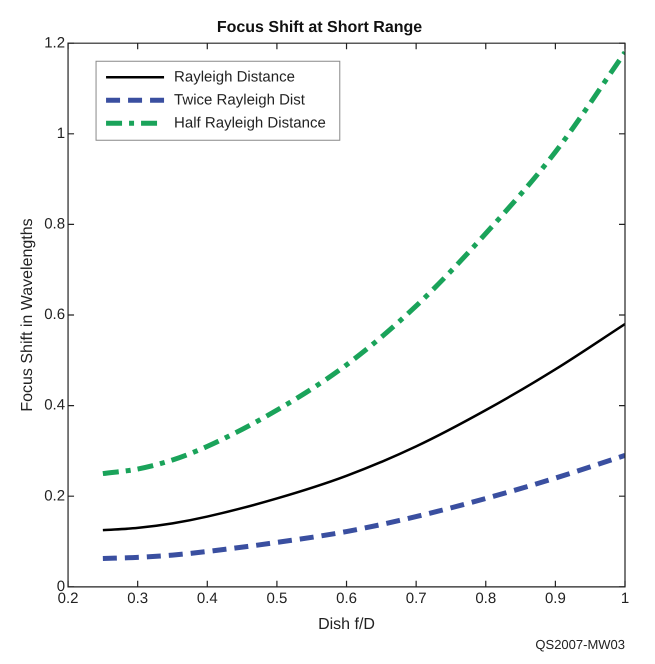 The image size is (655, 664). What do you see at coordinates (250, 123) in the screenshot?
I see `legend-label: Half Rayleigh Distance` at bounding box center [250, 123].